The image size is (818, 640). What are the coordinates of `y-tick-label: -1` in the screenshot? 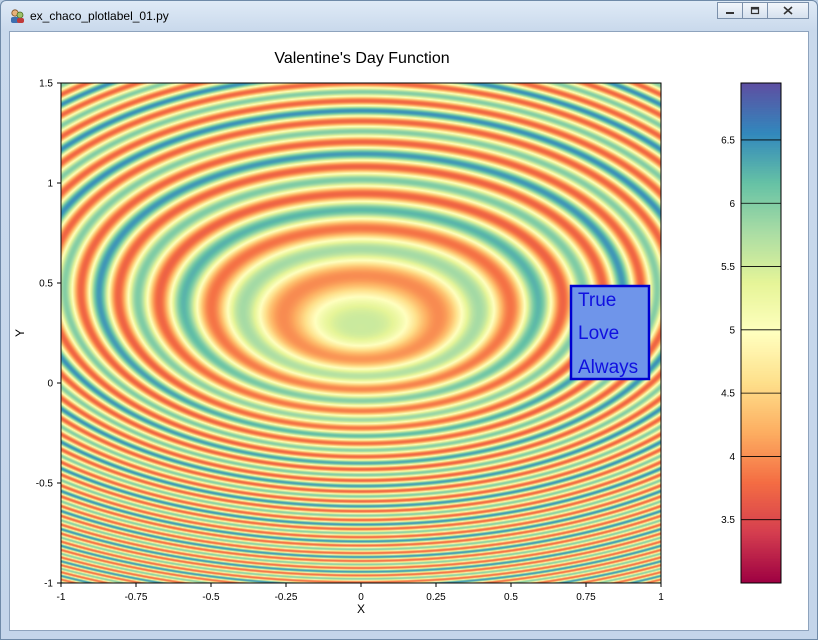 It's located at (48, 584).